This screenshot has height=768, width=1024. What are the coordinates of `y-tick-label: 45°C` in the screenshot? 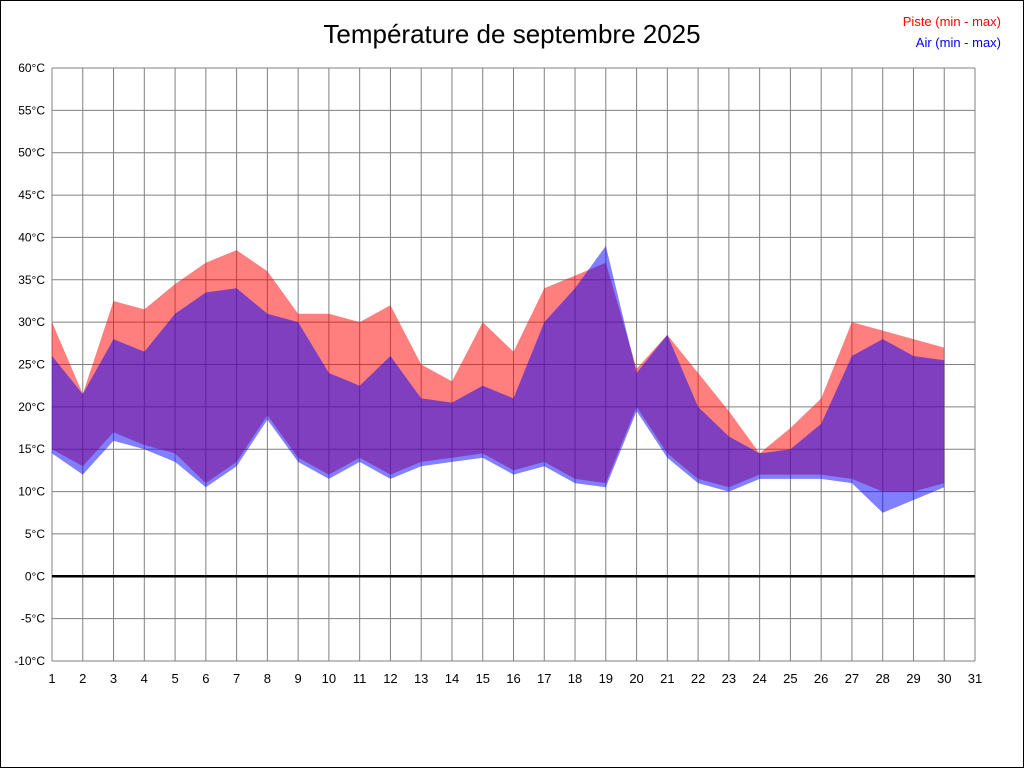 It's located at (31, 195).